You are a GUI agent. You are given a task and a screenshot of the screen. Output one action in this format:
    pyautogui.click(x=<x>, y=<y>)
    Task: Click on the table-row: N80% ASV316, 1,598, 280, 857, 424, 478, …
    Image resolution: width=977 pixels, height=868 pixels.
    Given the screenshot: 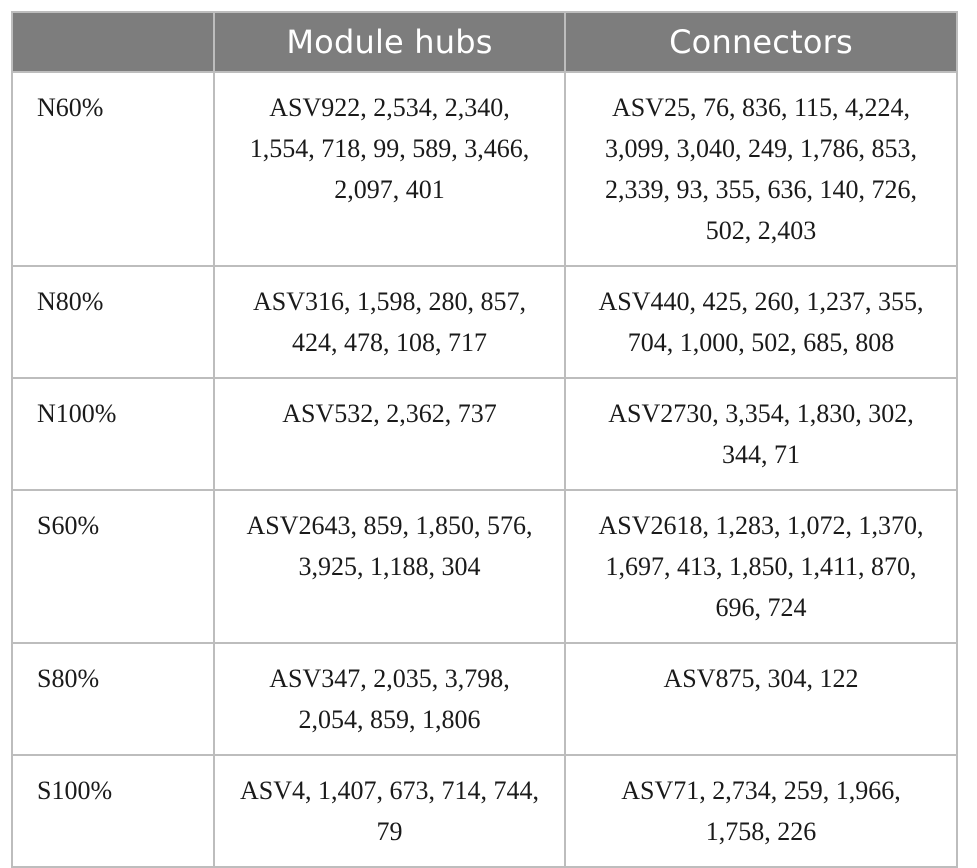 What is the action you would take?
    pyautogui.click(x=484, y=322)
    